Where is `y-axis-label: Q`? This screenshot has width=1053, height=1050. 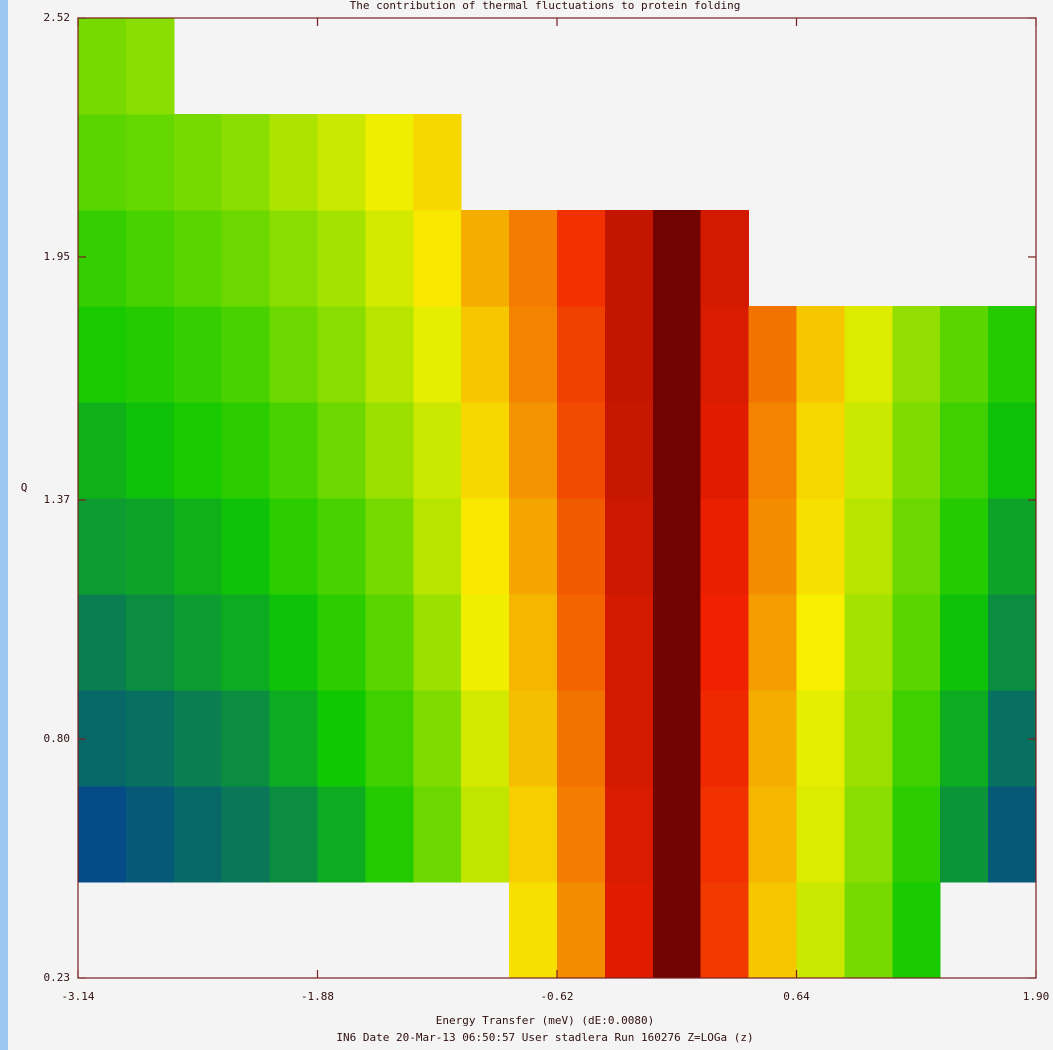 y-axis-label: Q is located at coordinates (24, 487).